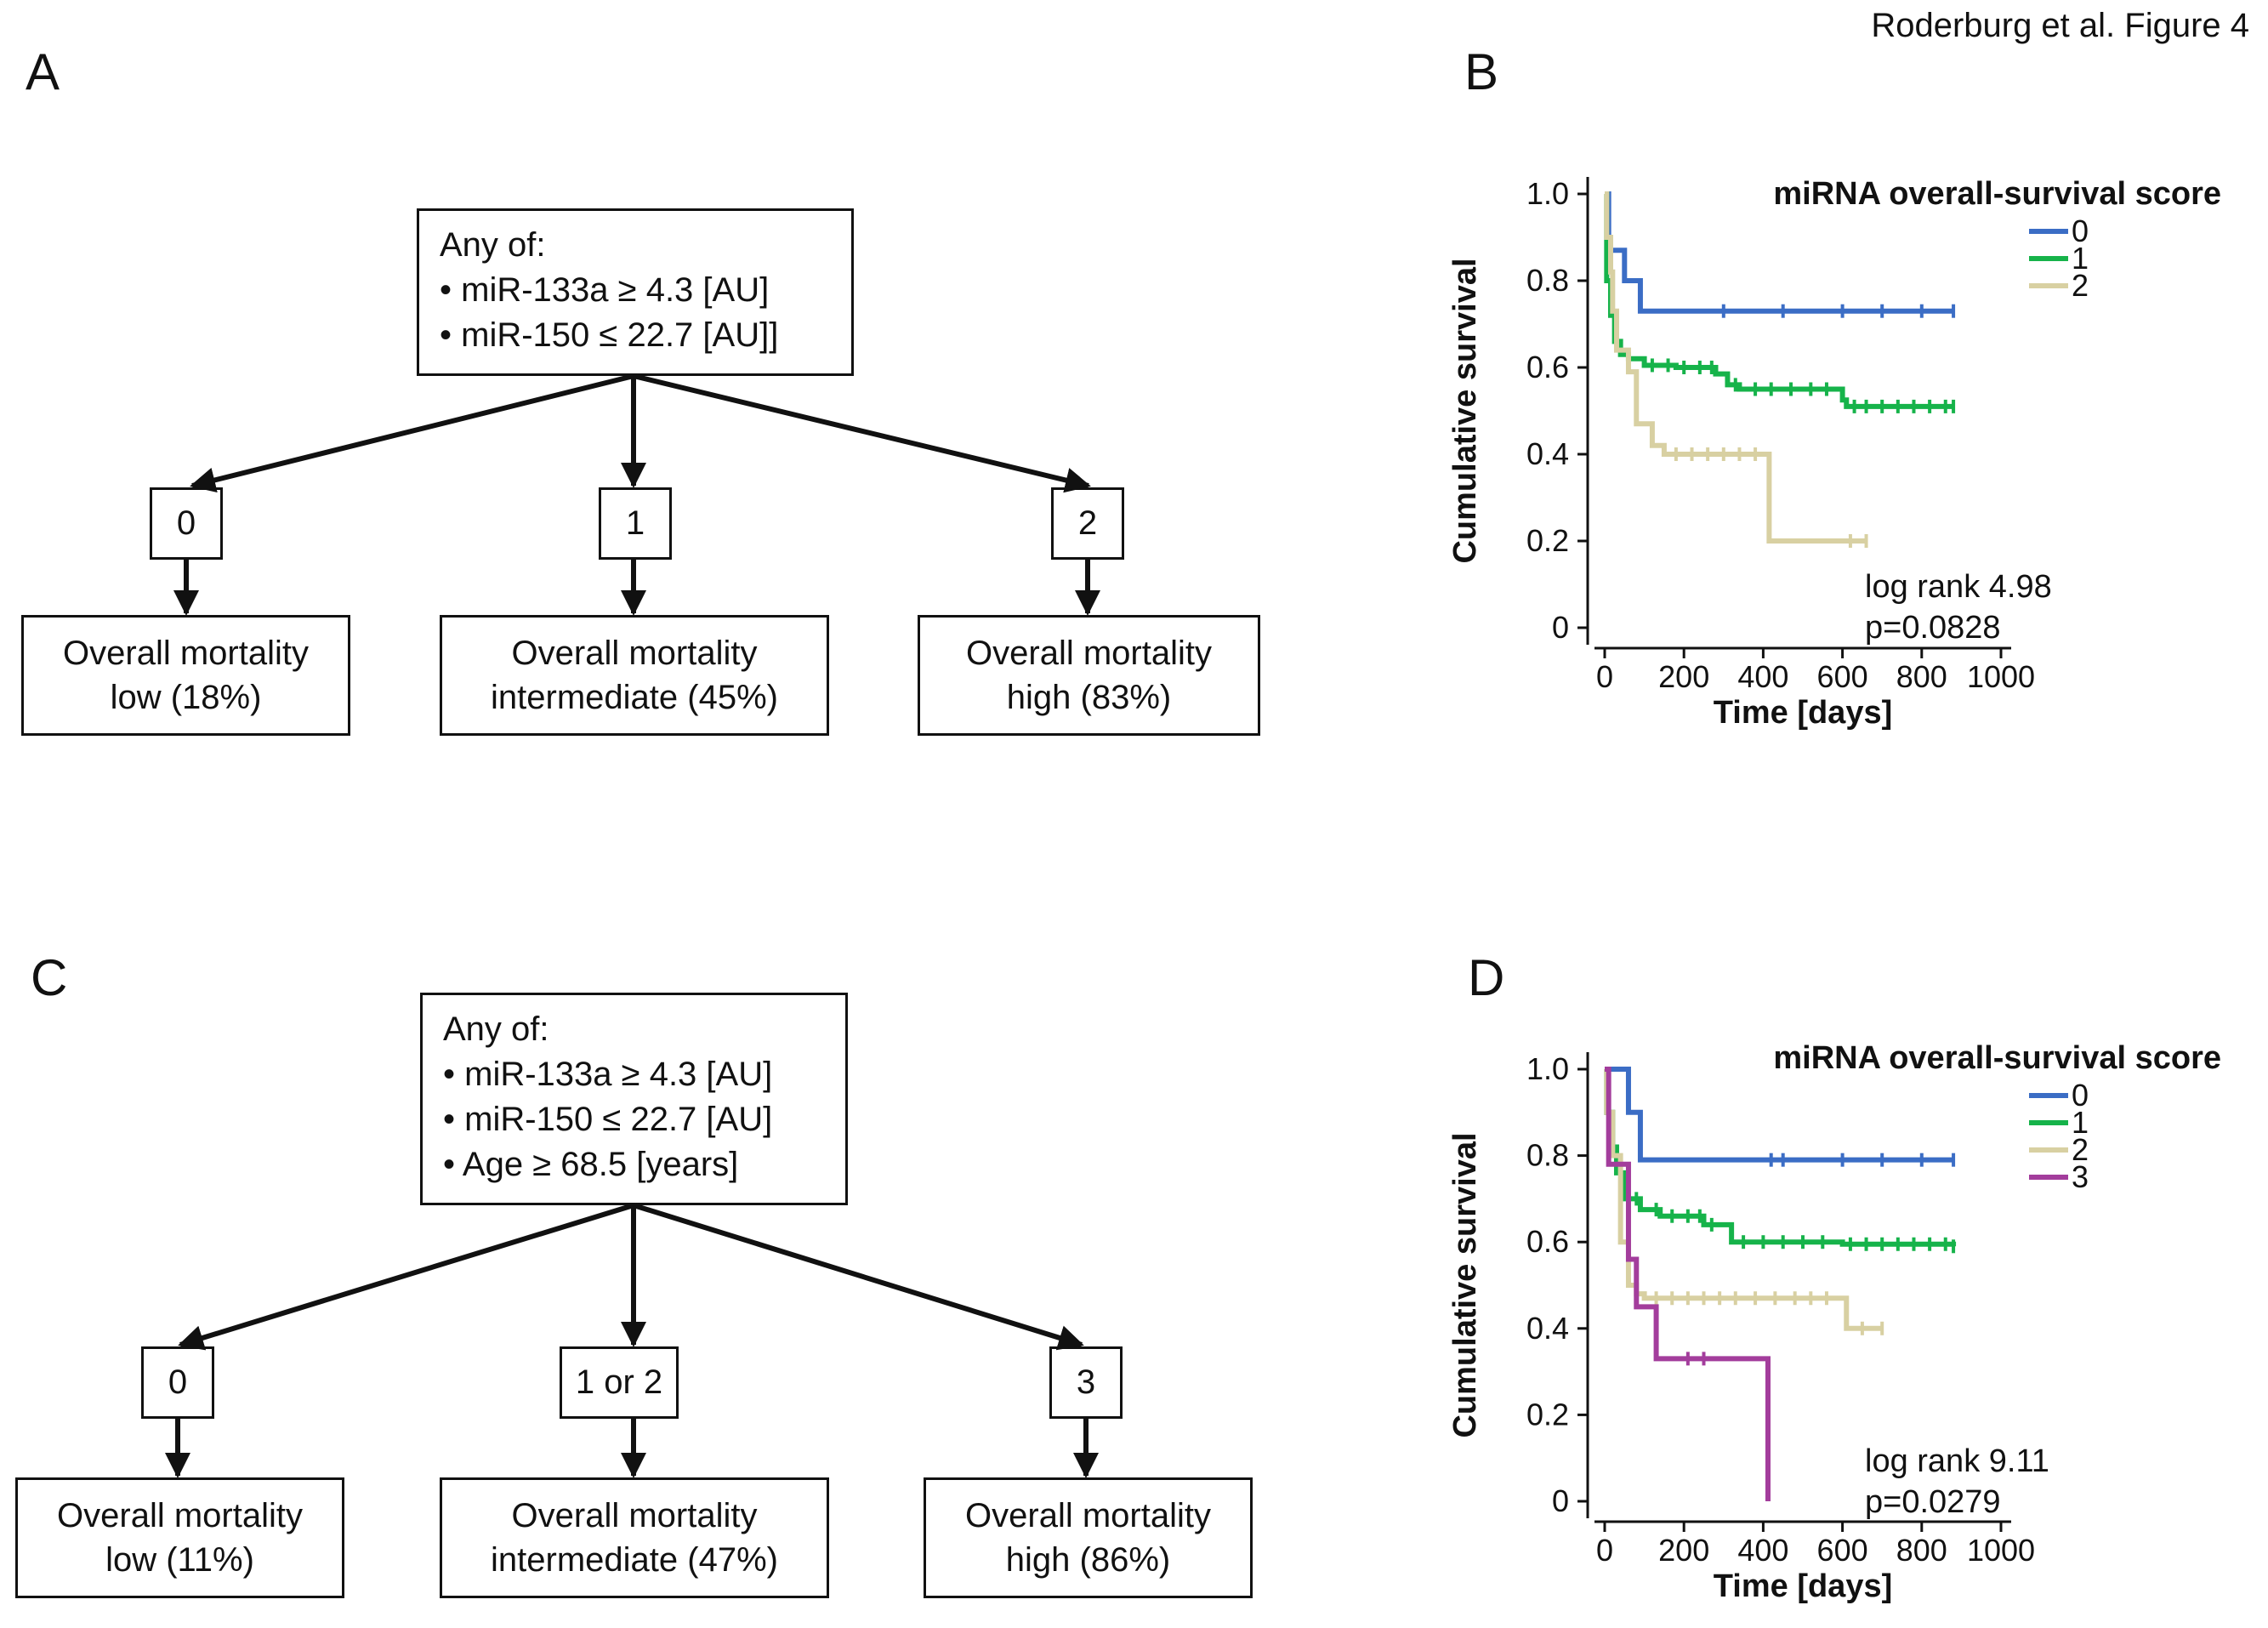 The width and height of the screenshot is (2268, 1628). What do you see at coordinates (591, 1164) in the screenshot?
I see `criterion-age: • Age ≥ 68.5 [years]` at bounding box center [591, 1164].